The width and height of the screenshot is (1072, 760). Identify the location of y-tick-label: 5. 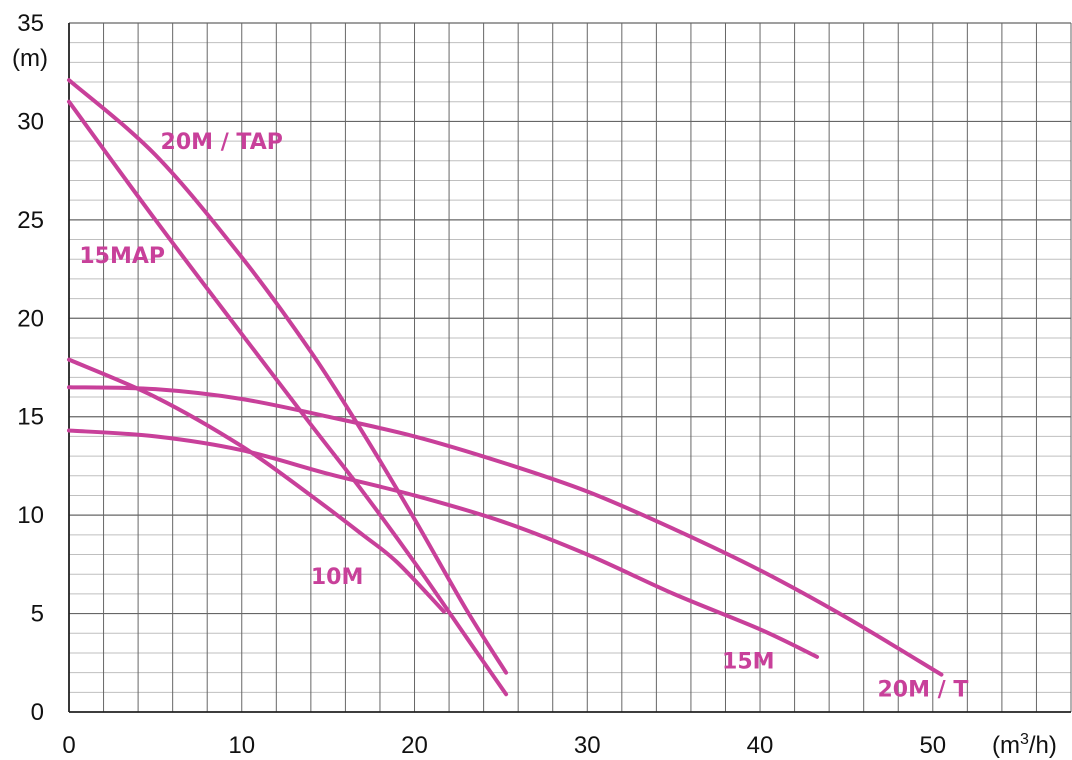
(37, 614).